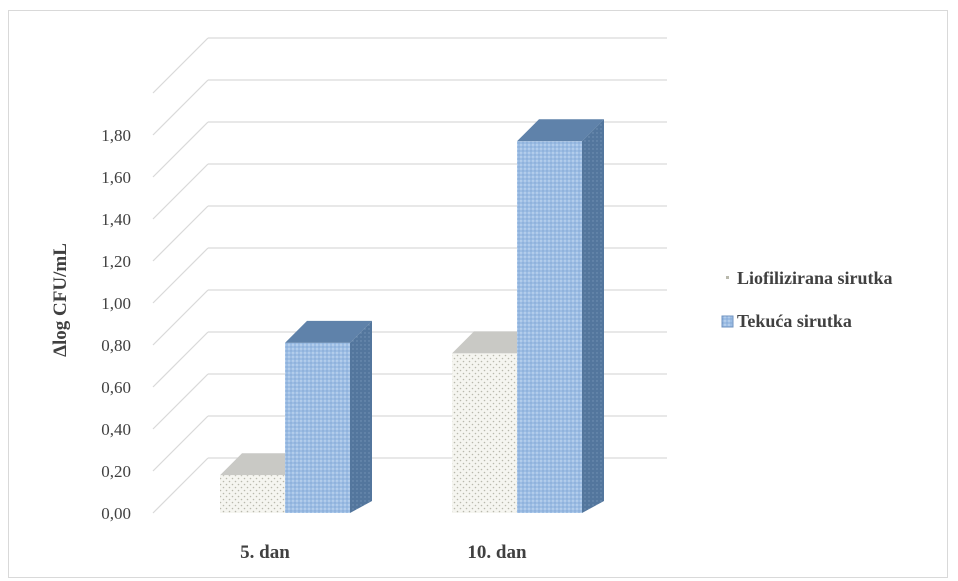  Describe the element at coordinates (116, 513) in the screenshot. I see `y-tick-label: 0,00` at that location.